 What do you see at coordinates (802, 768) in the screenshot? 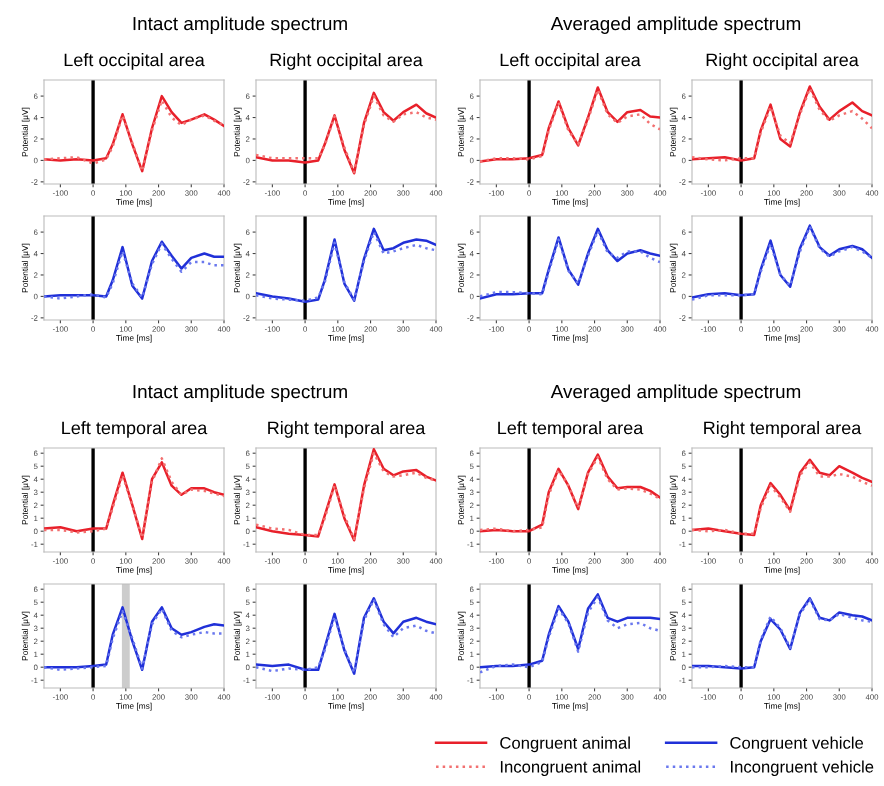
I see `legend-label: Incongruent vehicle` at bounding box center [802, 768].